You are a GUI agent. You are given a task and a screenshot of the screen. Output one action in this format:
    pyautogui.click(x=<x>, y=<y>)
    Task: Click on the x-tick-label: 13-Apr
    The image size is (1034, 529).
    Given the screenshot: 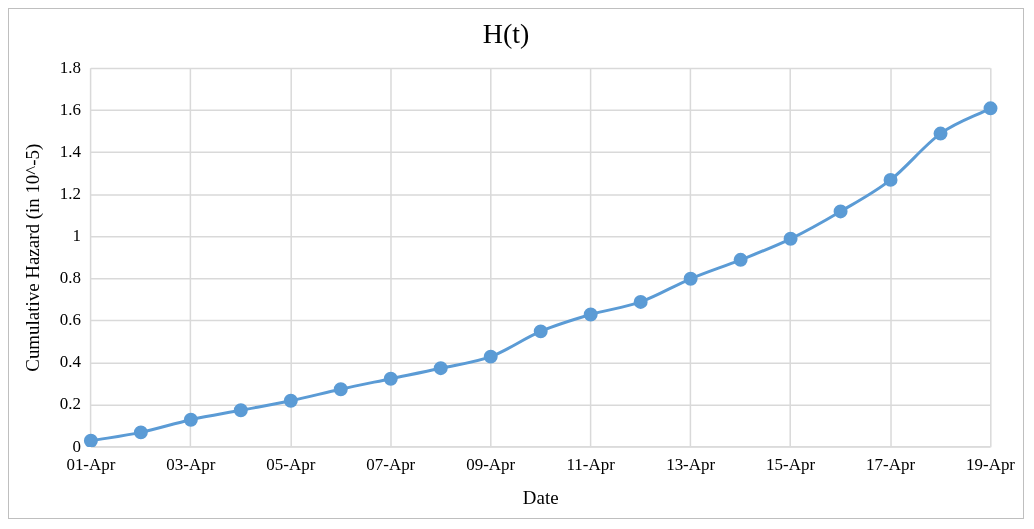 What is the action you would take?
    pyautogui.click(x=691, y=464)
    